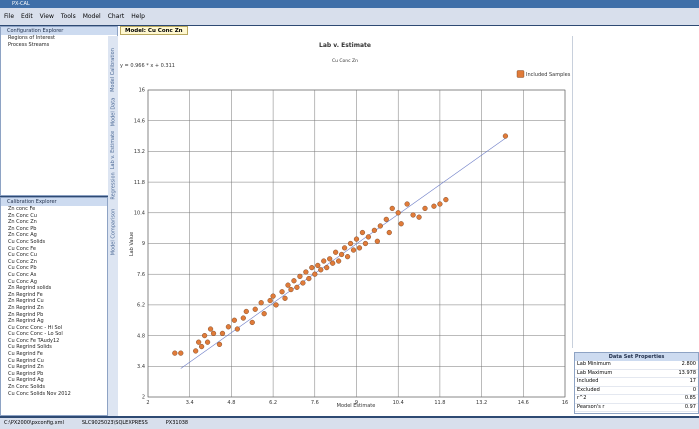  What do you see at coordinates (143, 244) in the screenshot?
I see `y-tick-label: 9` at bounding box center [143, 244].